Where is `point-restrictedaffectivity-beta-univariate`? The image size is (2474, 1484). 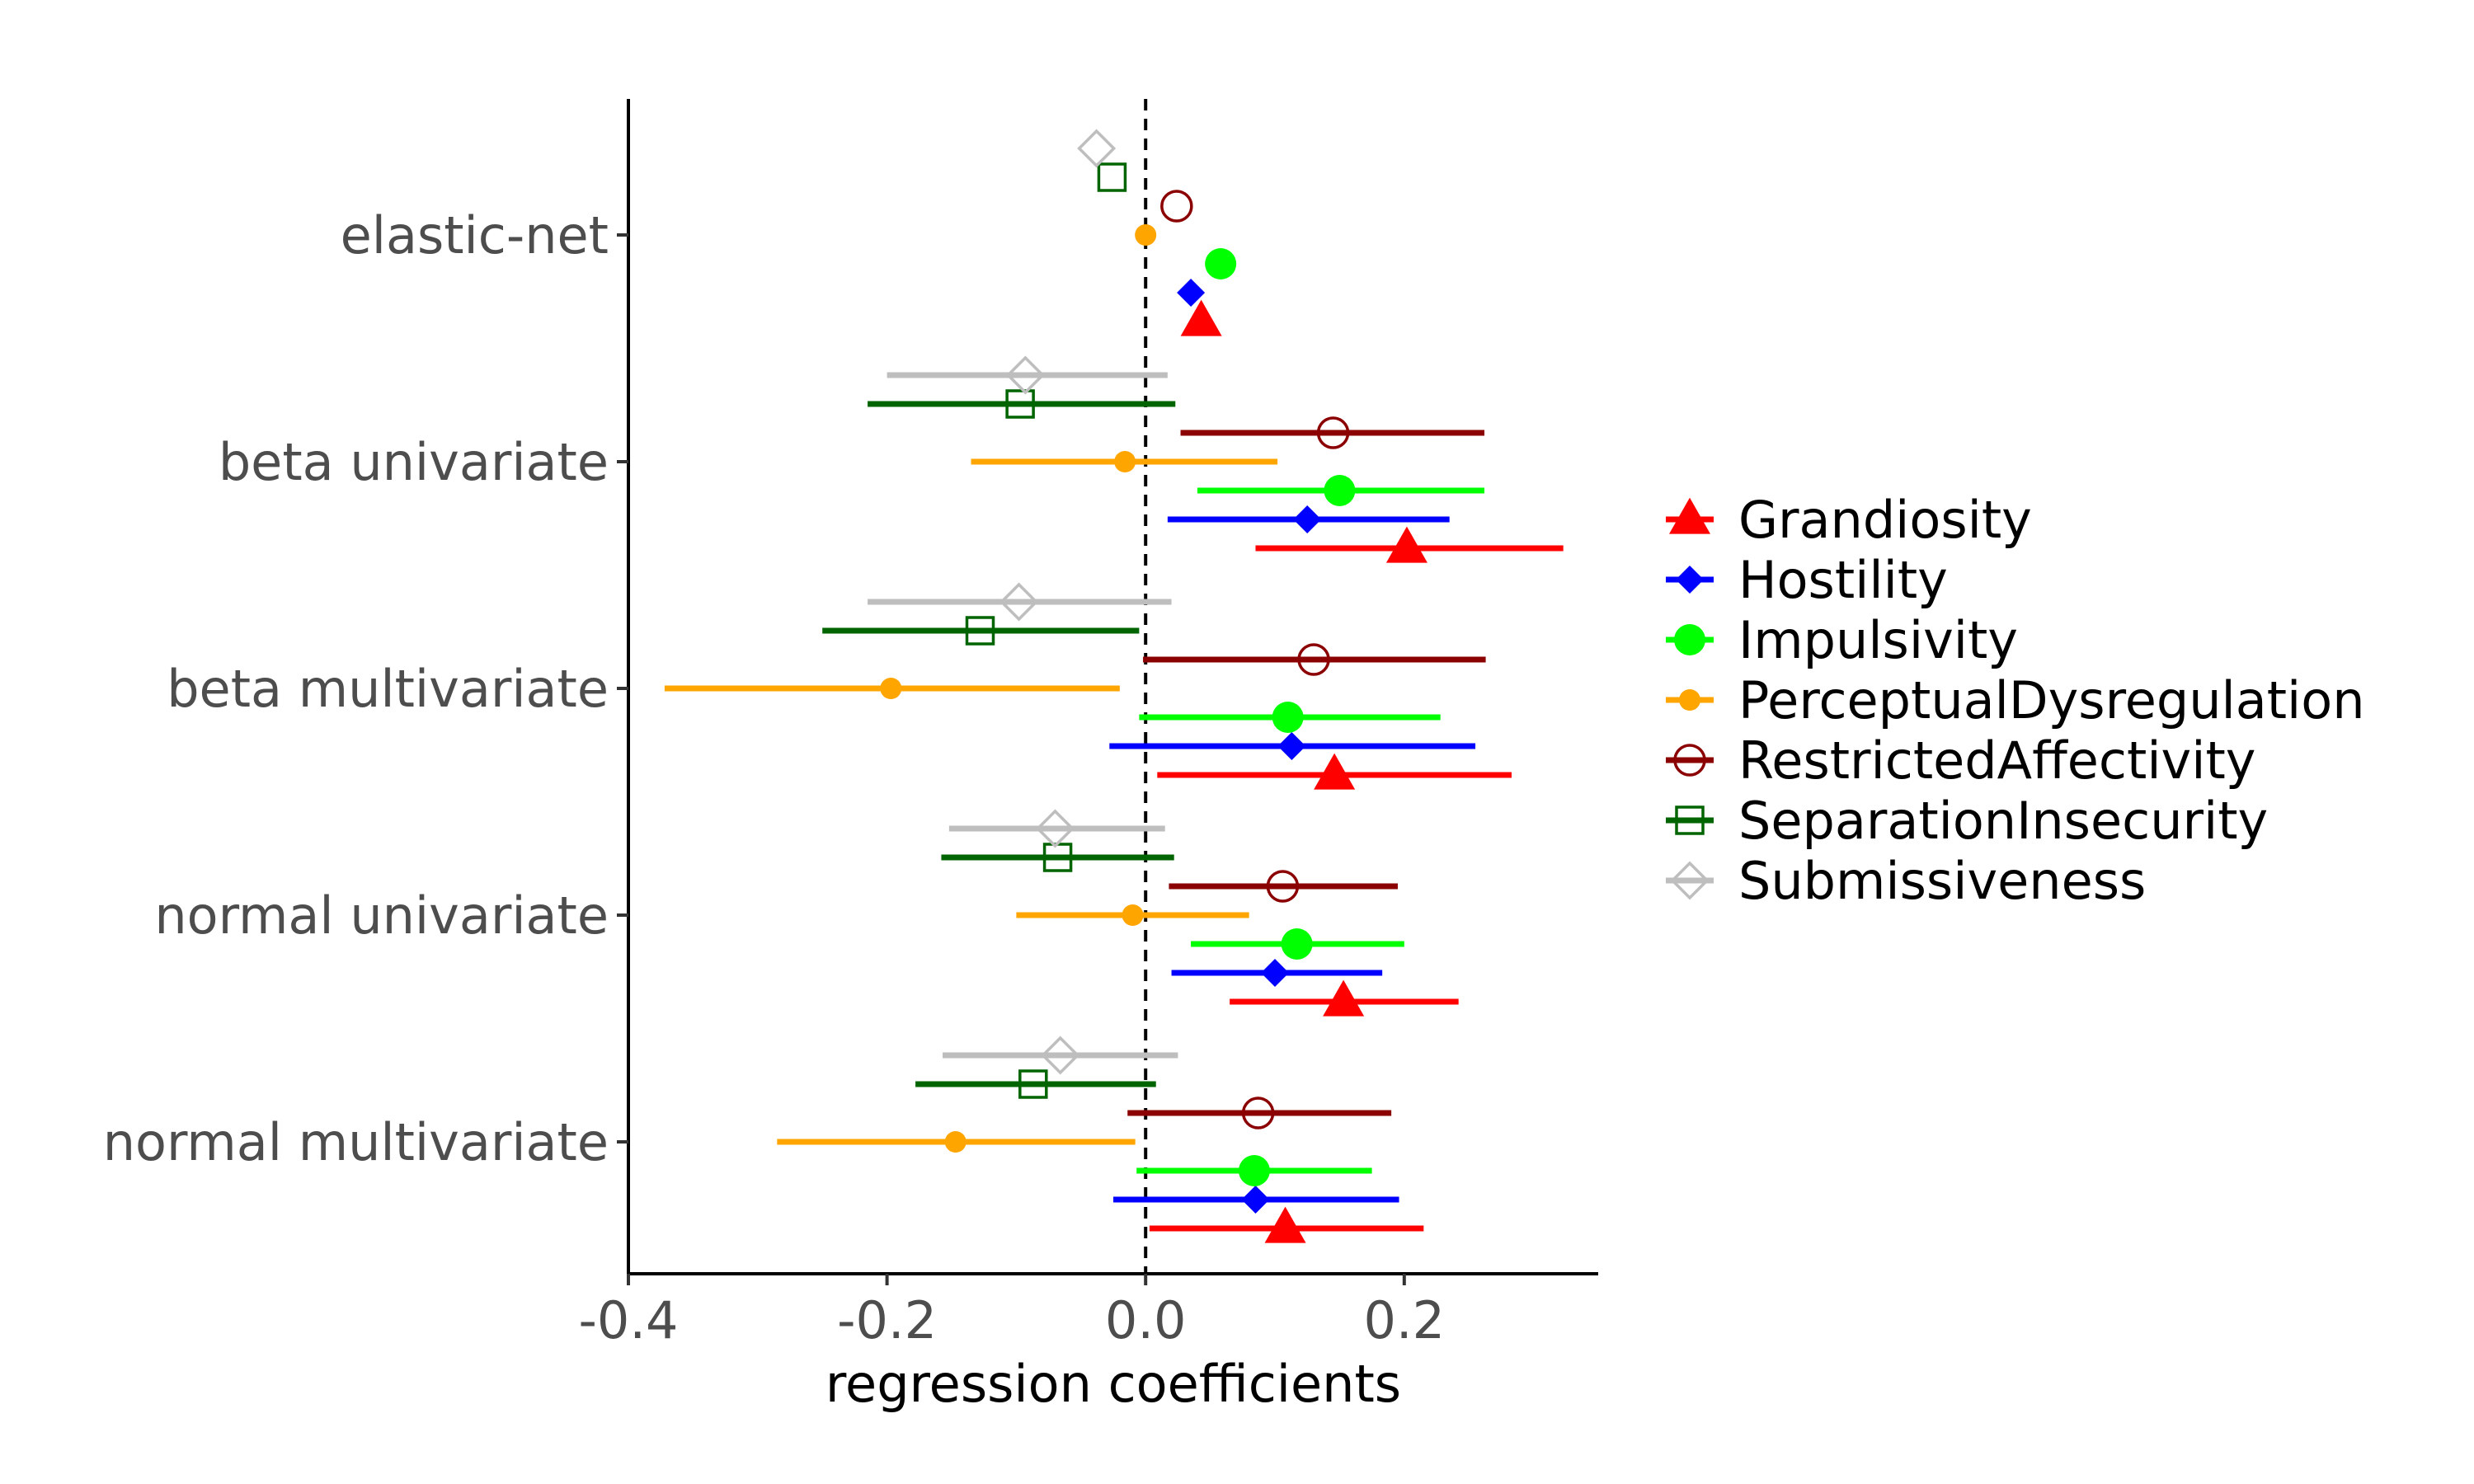 point-restrictedaffectivity-beta-univariate is located at coordinates (1333, 432).